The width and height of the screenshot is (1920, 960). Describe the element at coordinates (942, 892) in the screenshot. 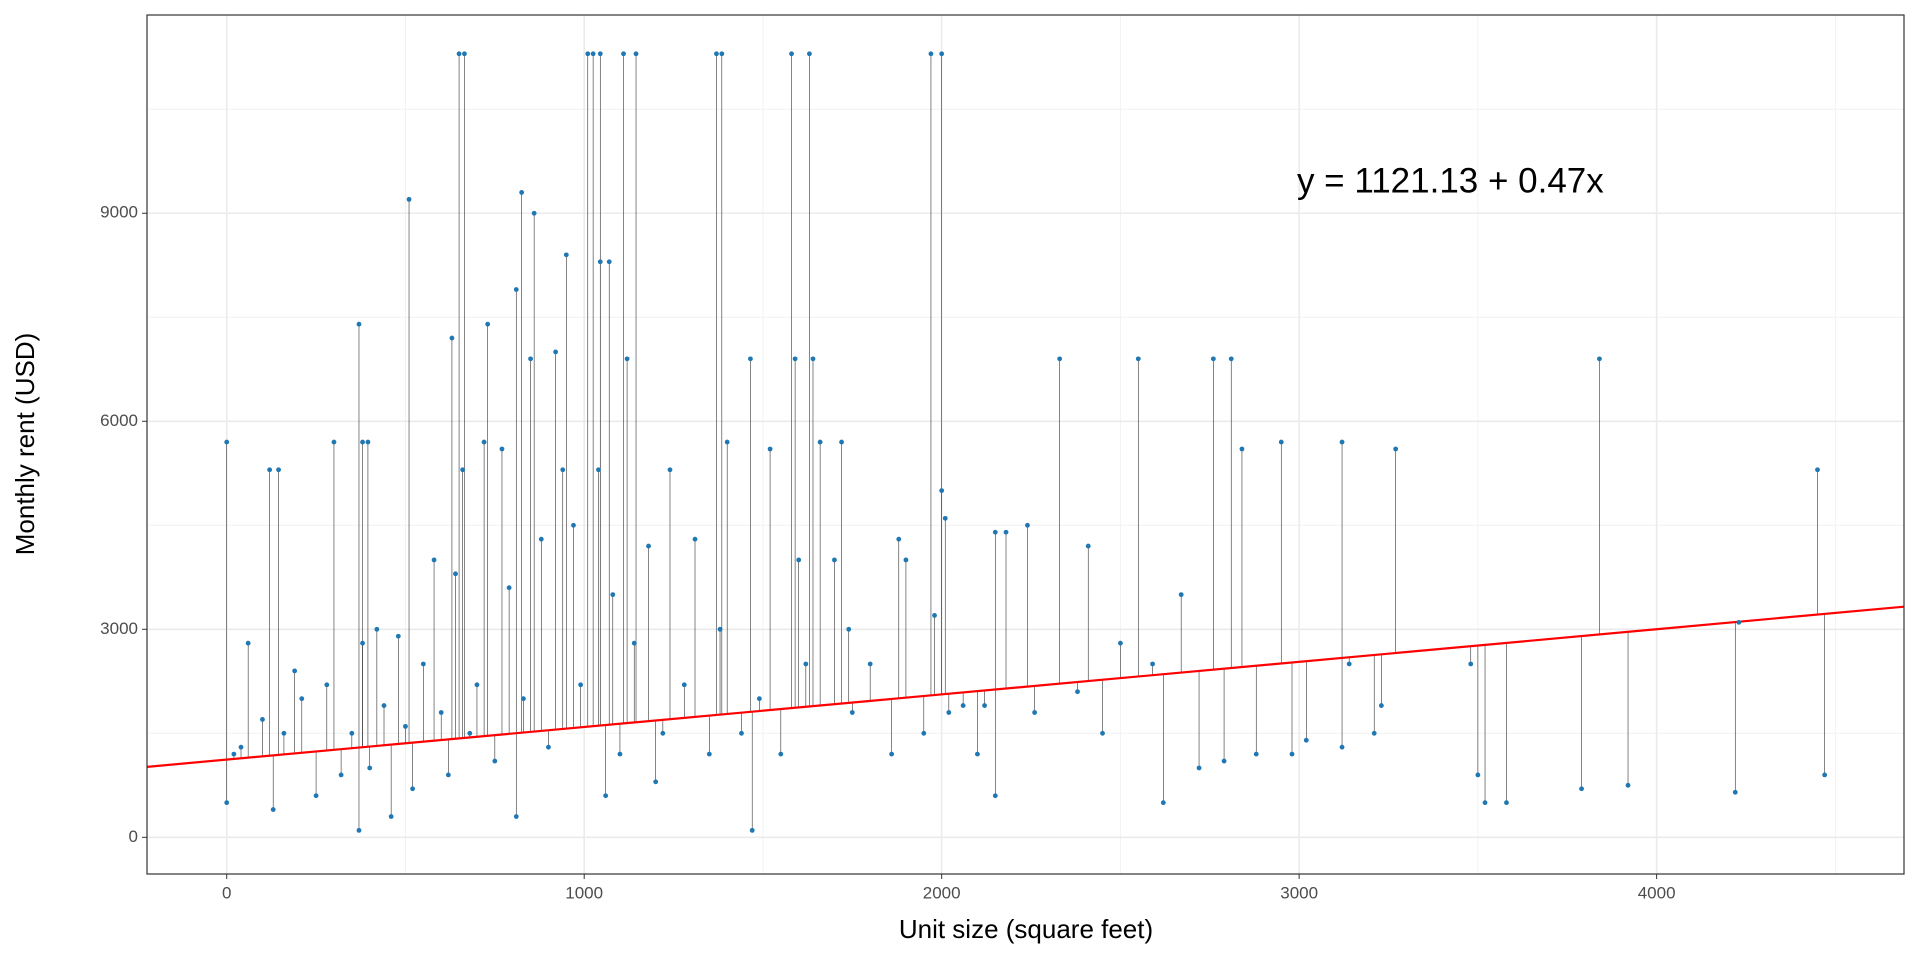

I see `x-tick-label: 2000` at that location.